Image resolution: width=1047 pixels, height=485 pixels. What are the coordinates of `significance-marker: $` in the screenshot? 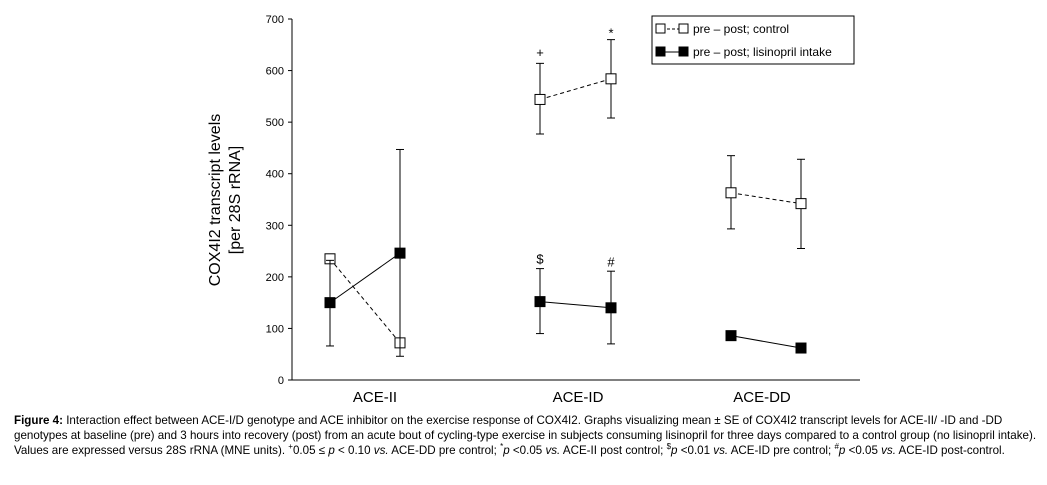 It's located at (540, 258).